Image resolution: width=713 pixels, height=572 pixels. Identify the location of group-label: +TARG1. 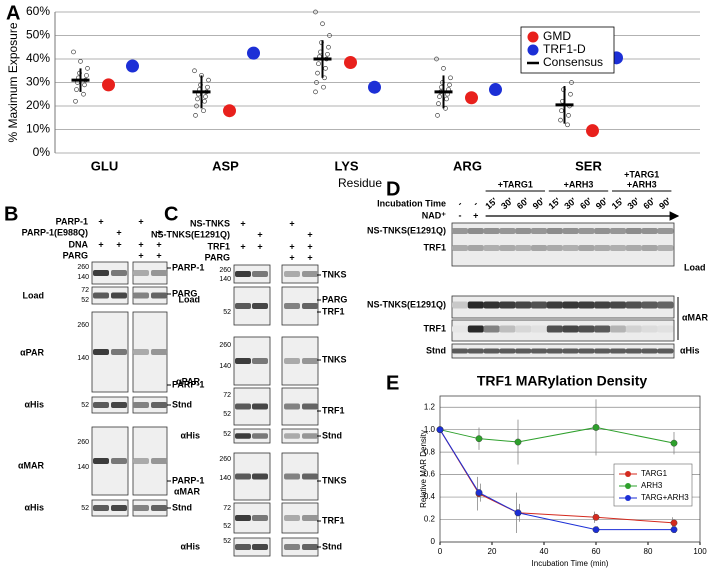
(641, 174).